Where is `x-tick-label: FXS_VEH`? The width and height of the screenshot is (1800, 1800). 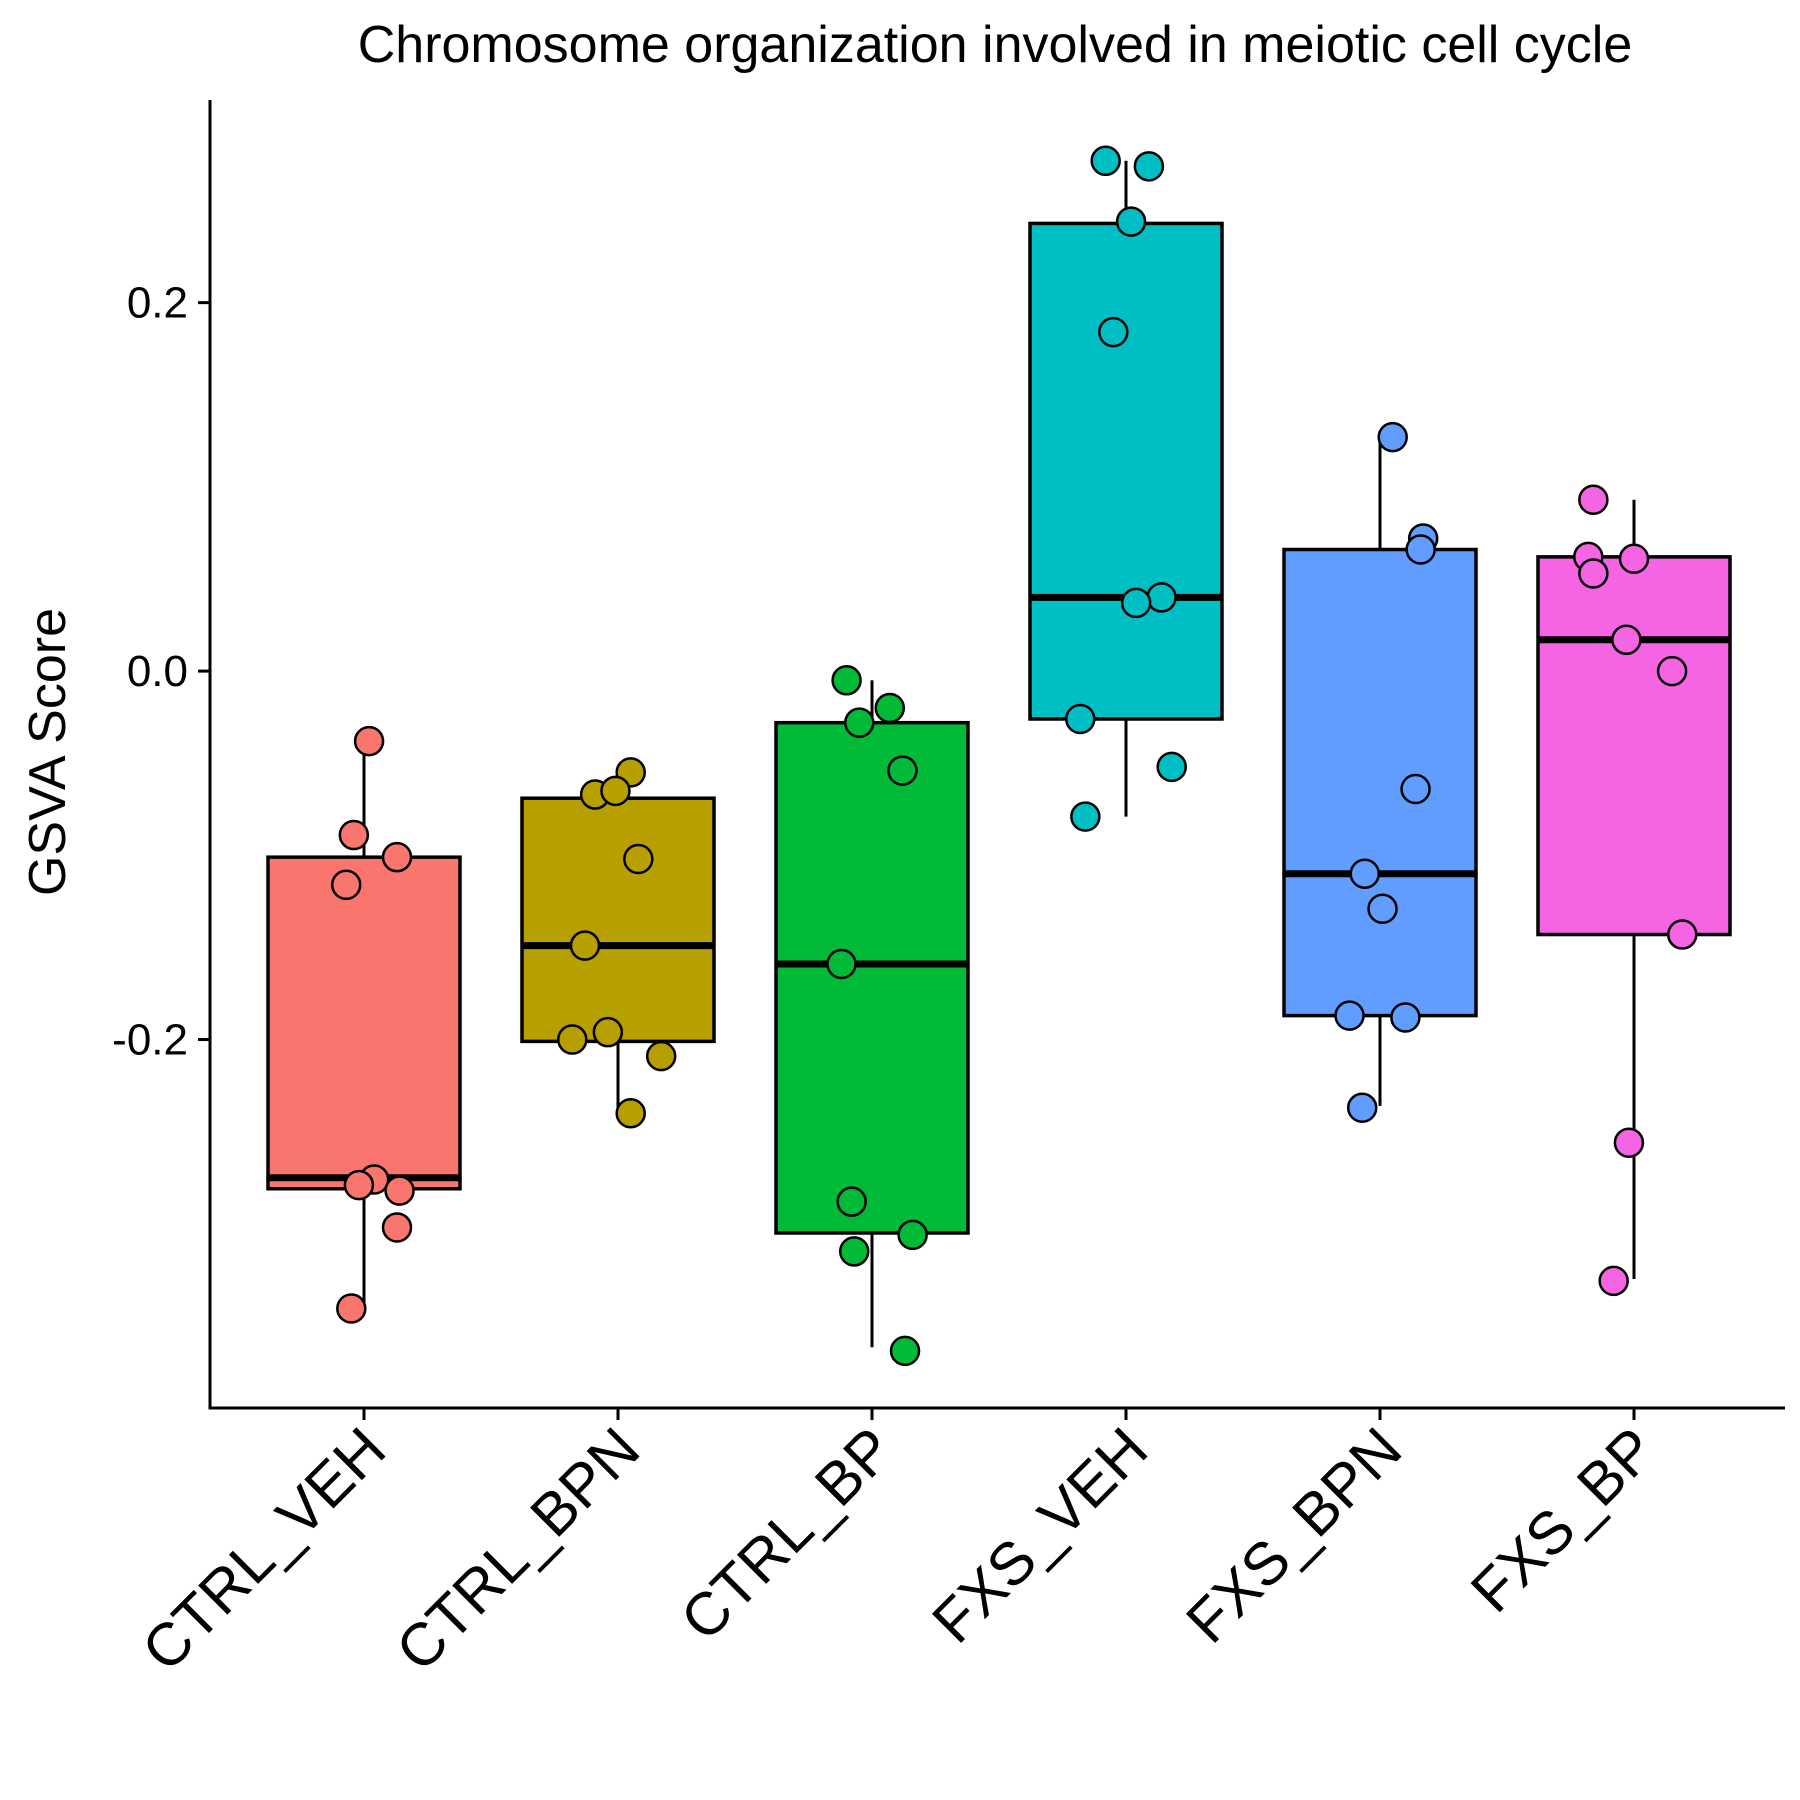 x-tick-label: FXS_VEH is located at coordinates (1039, 1535).